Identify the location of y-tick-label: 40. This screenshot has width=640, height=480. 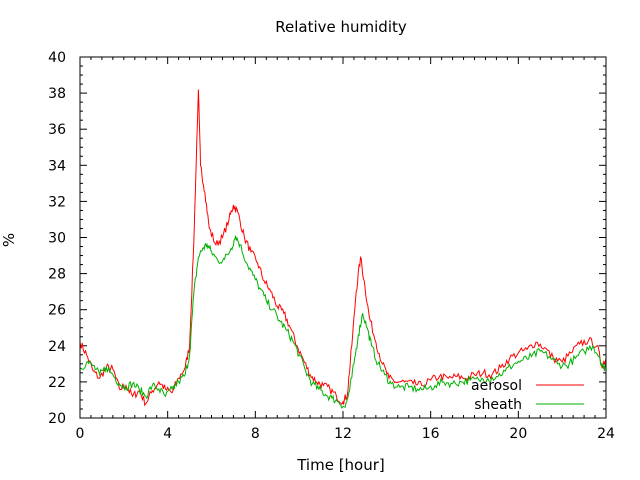
(57, 58).